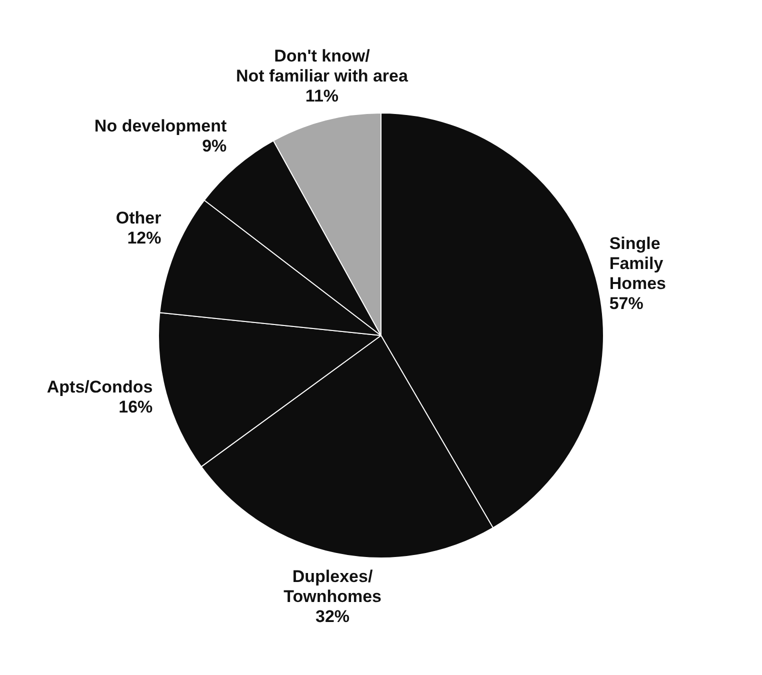  What do you see at coordinates (161, 126) in the screenshot?
I see `slice-label: No development` at bounding box center [161, 126].